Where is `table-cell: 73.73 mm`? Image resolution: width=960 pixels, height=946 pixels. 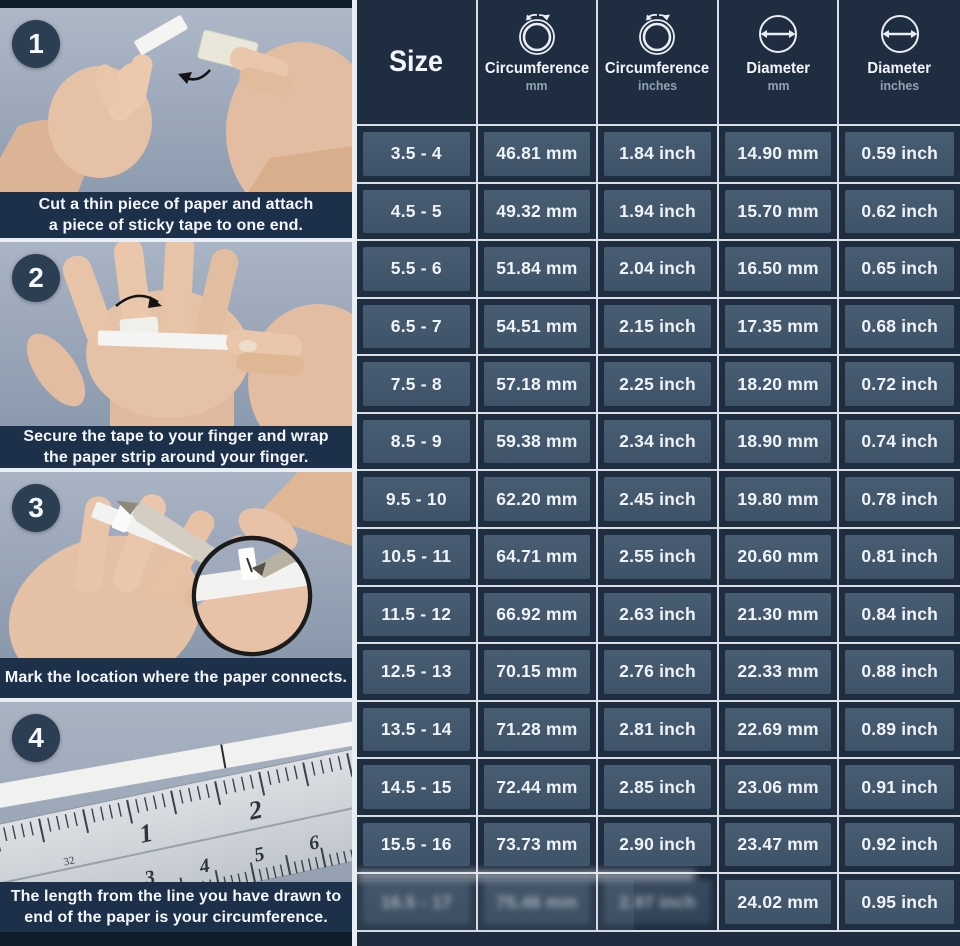
table-cell: 73.73 mm is located at coordinates (538, 845).